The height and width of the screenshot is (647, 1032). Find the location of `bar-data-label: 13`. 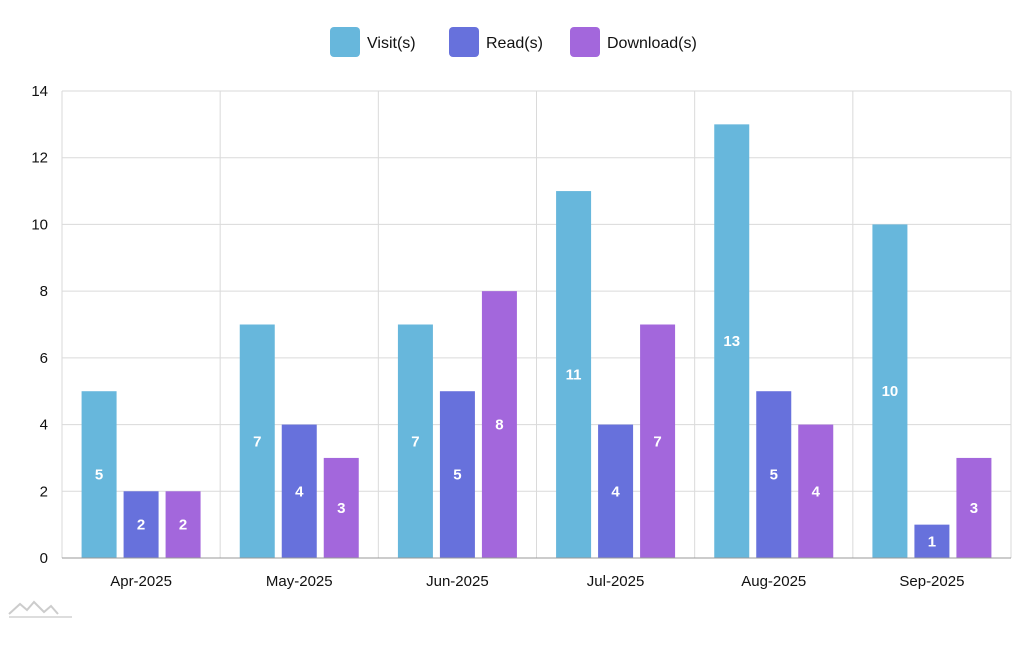

bar-data-label: 13 is located at coordinates (731, 341).